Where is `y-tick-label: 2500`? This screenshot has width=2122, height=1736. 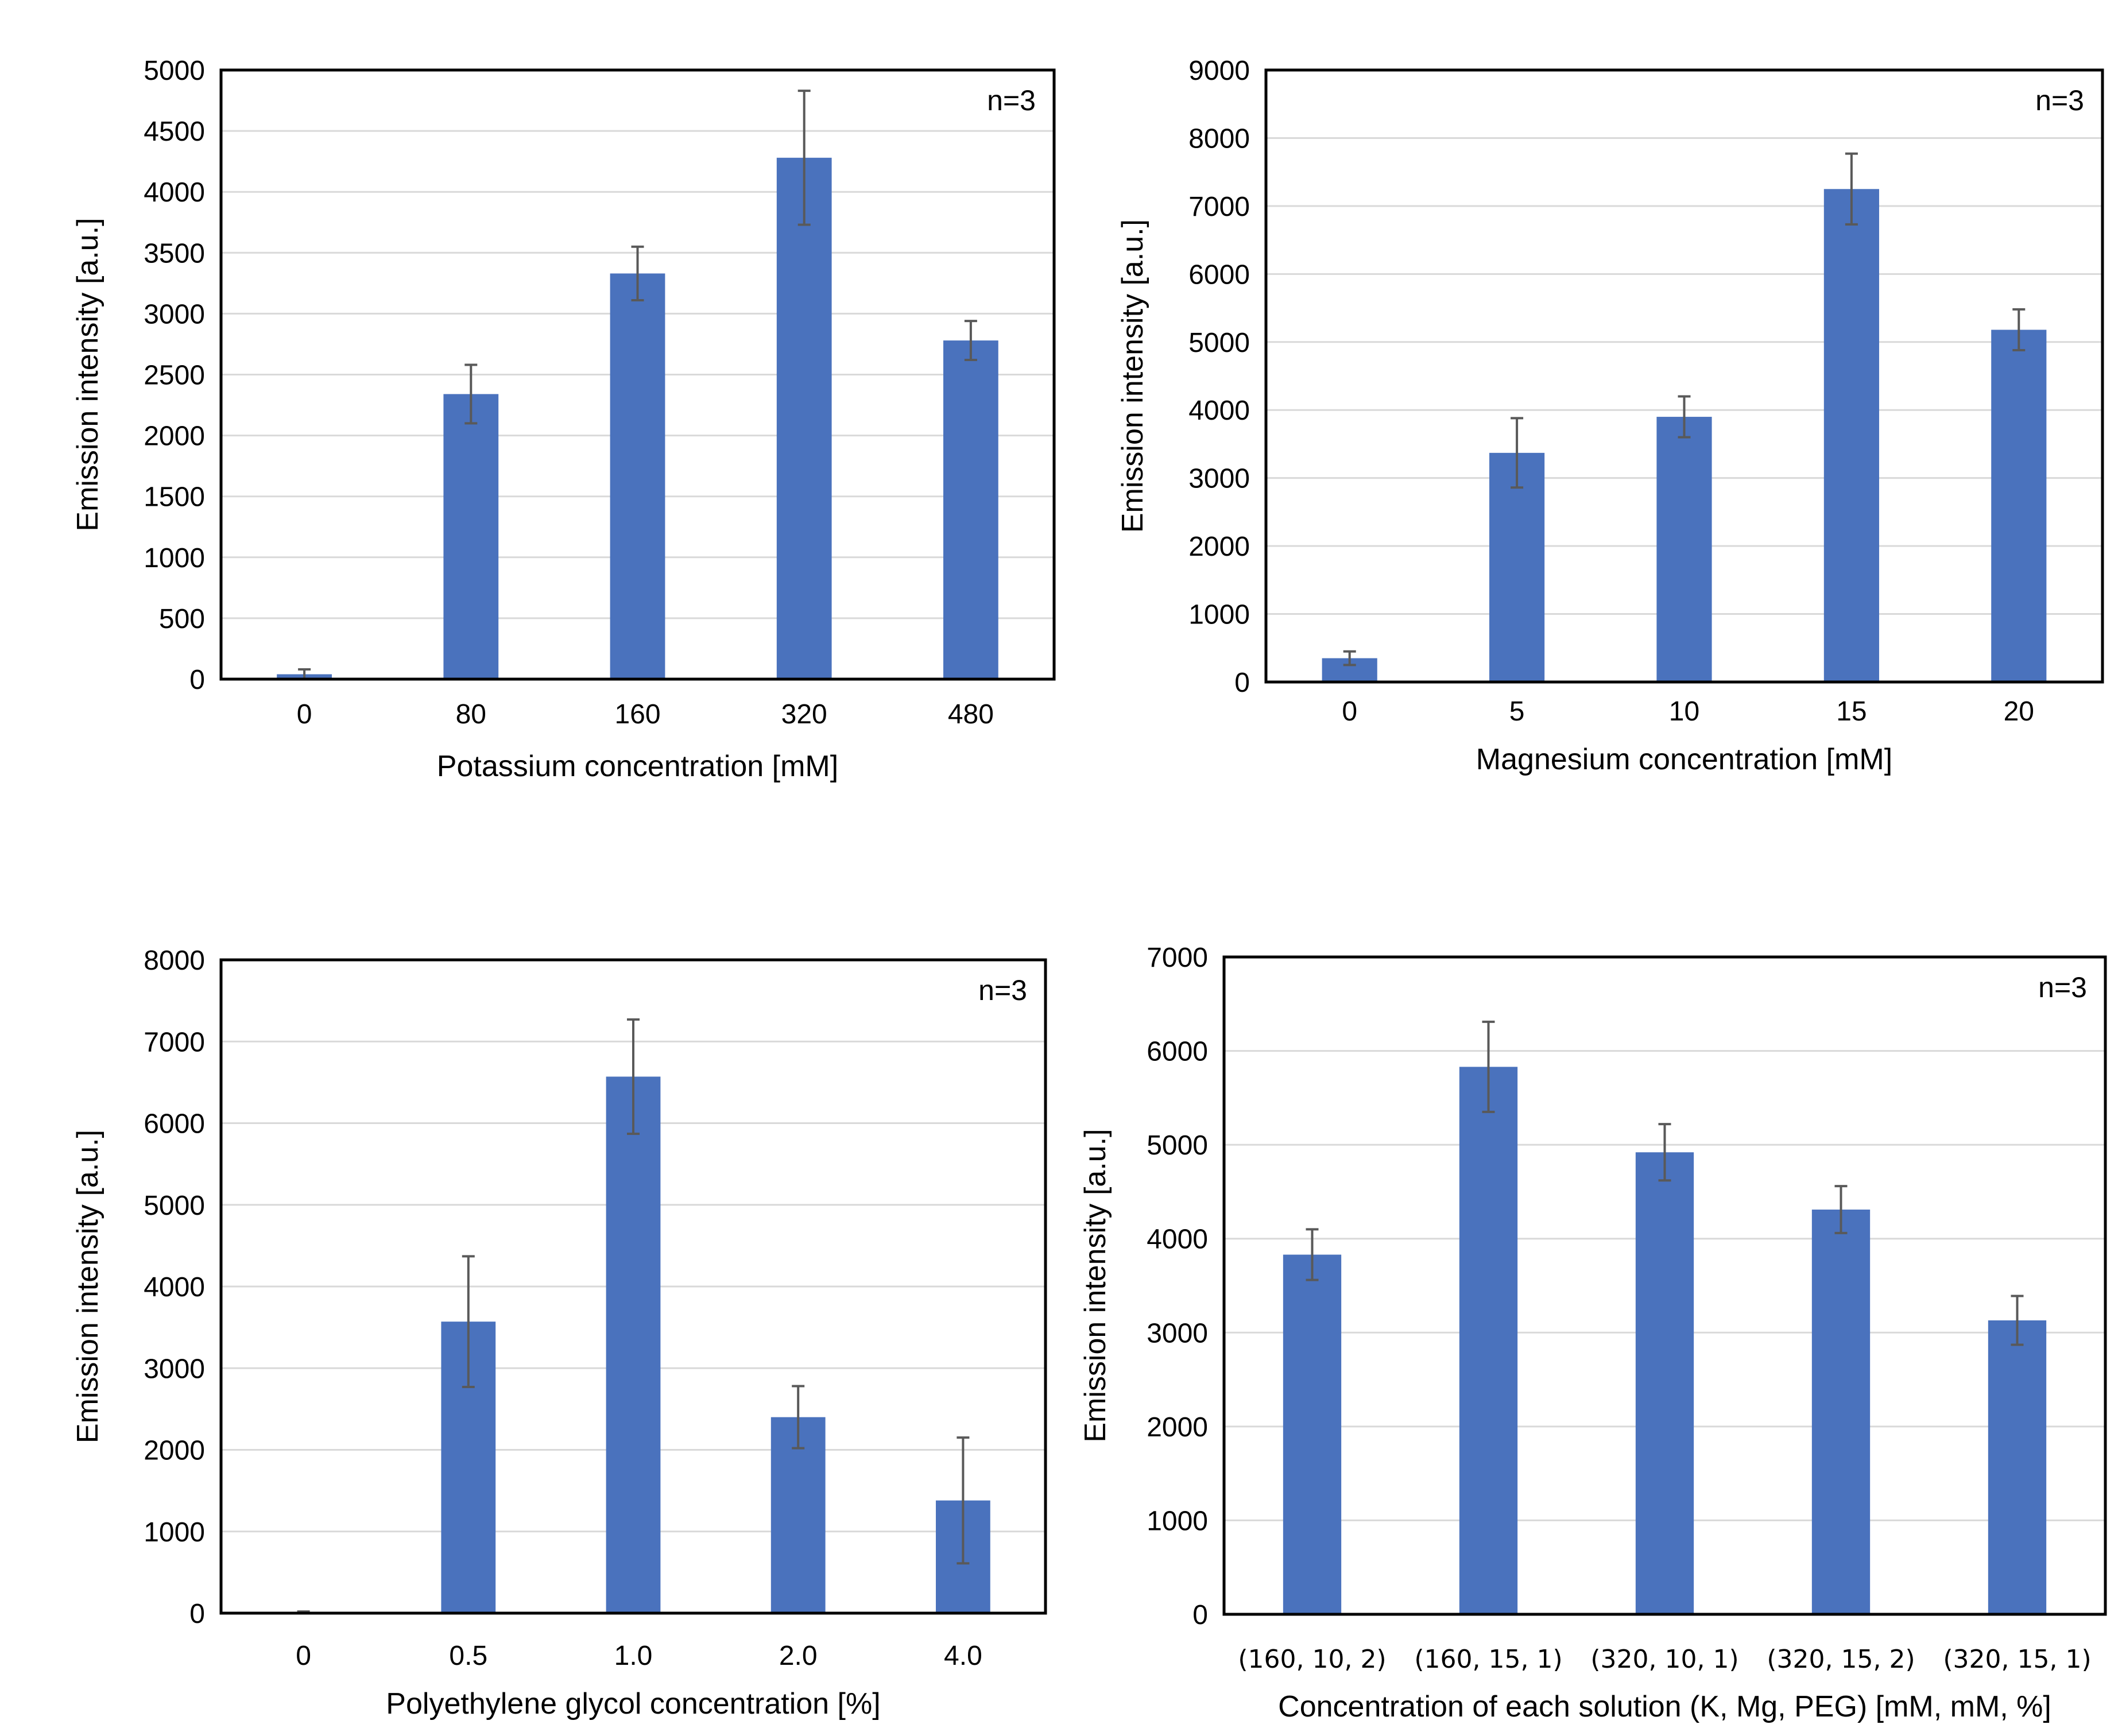
y-tick-label: 2500 is located at coordinates (174, 376).